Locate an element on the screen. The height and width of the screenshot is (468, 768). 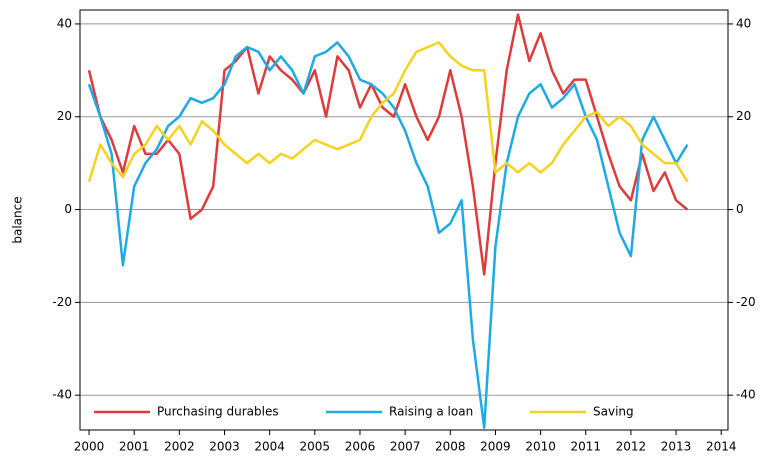
x-tick-label: 2010 is located at coordinates (540, 447).